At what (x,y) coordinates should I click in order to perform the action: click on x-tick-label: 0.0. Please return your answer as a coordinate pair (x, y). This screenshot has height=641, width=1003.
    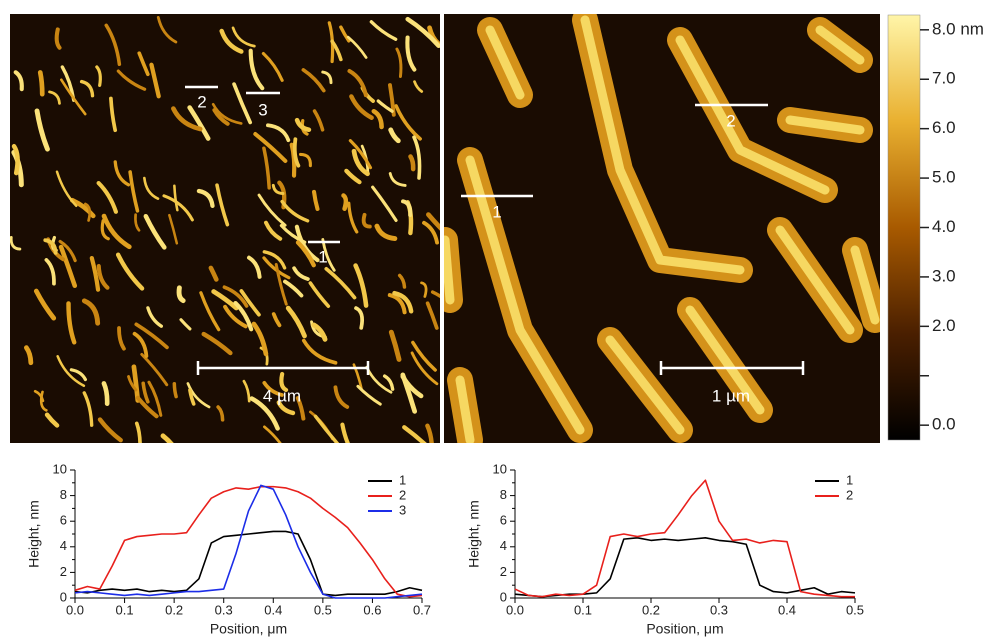
    Looking at the image, I should click on (515, 609).